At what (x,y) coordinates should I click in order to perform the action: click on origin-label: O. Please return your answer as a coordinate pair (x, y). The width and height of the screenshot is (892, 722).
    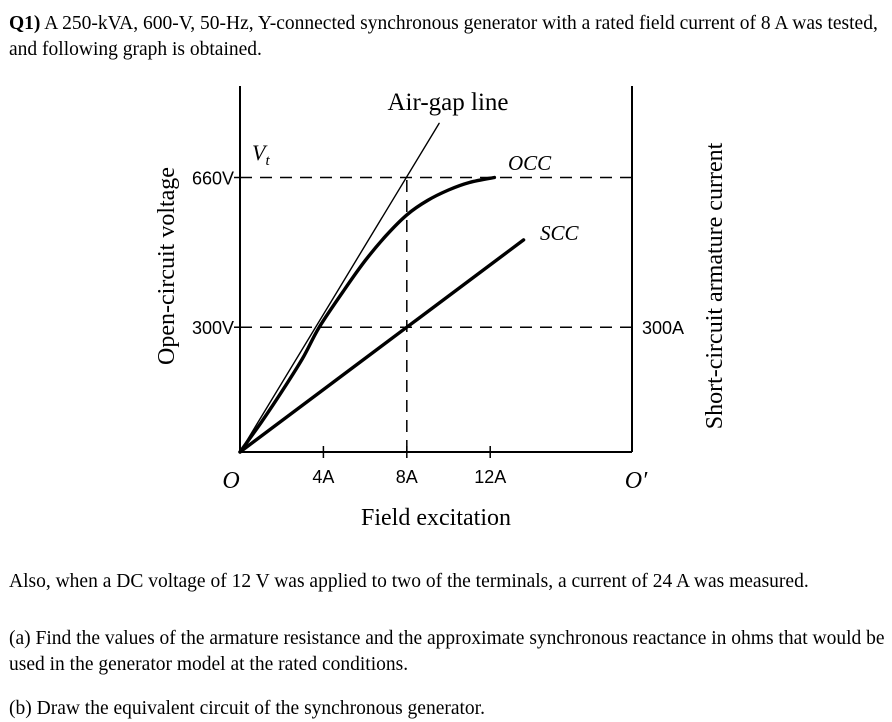
    Looking at the image, I should click on (230, 481).